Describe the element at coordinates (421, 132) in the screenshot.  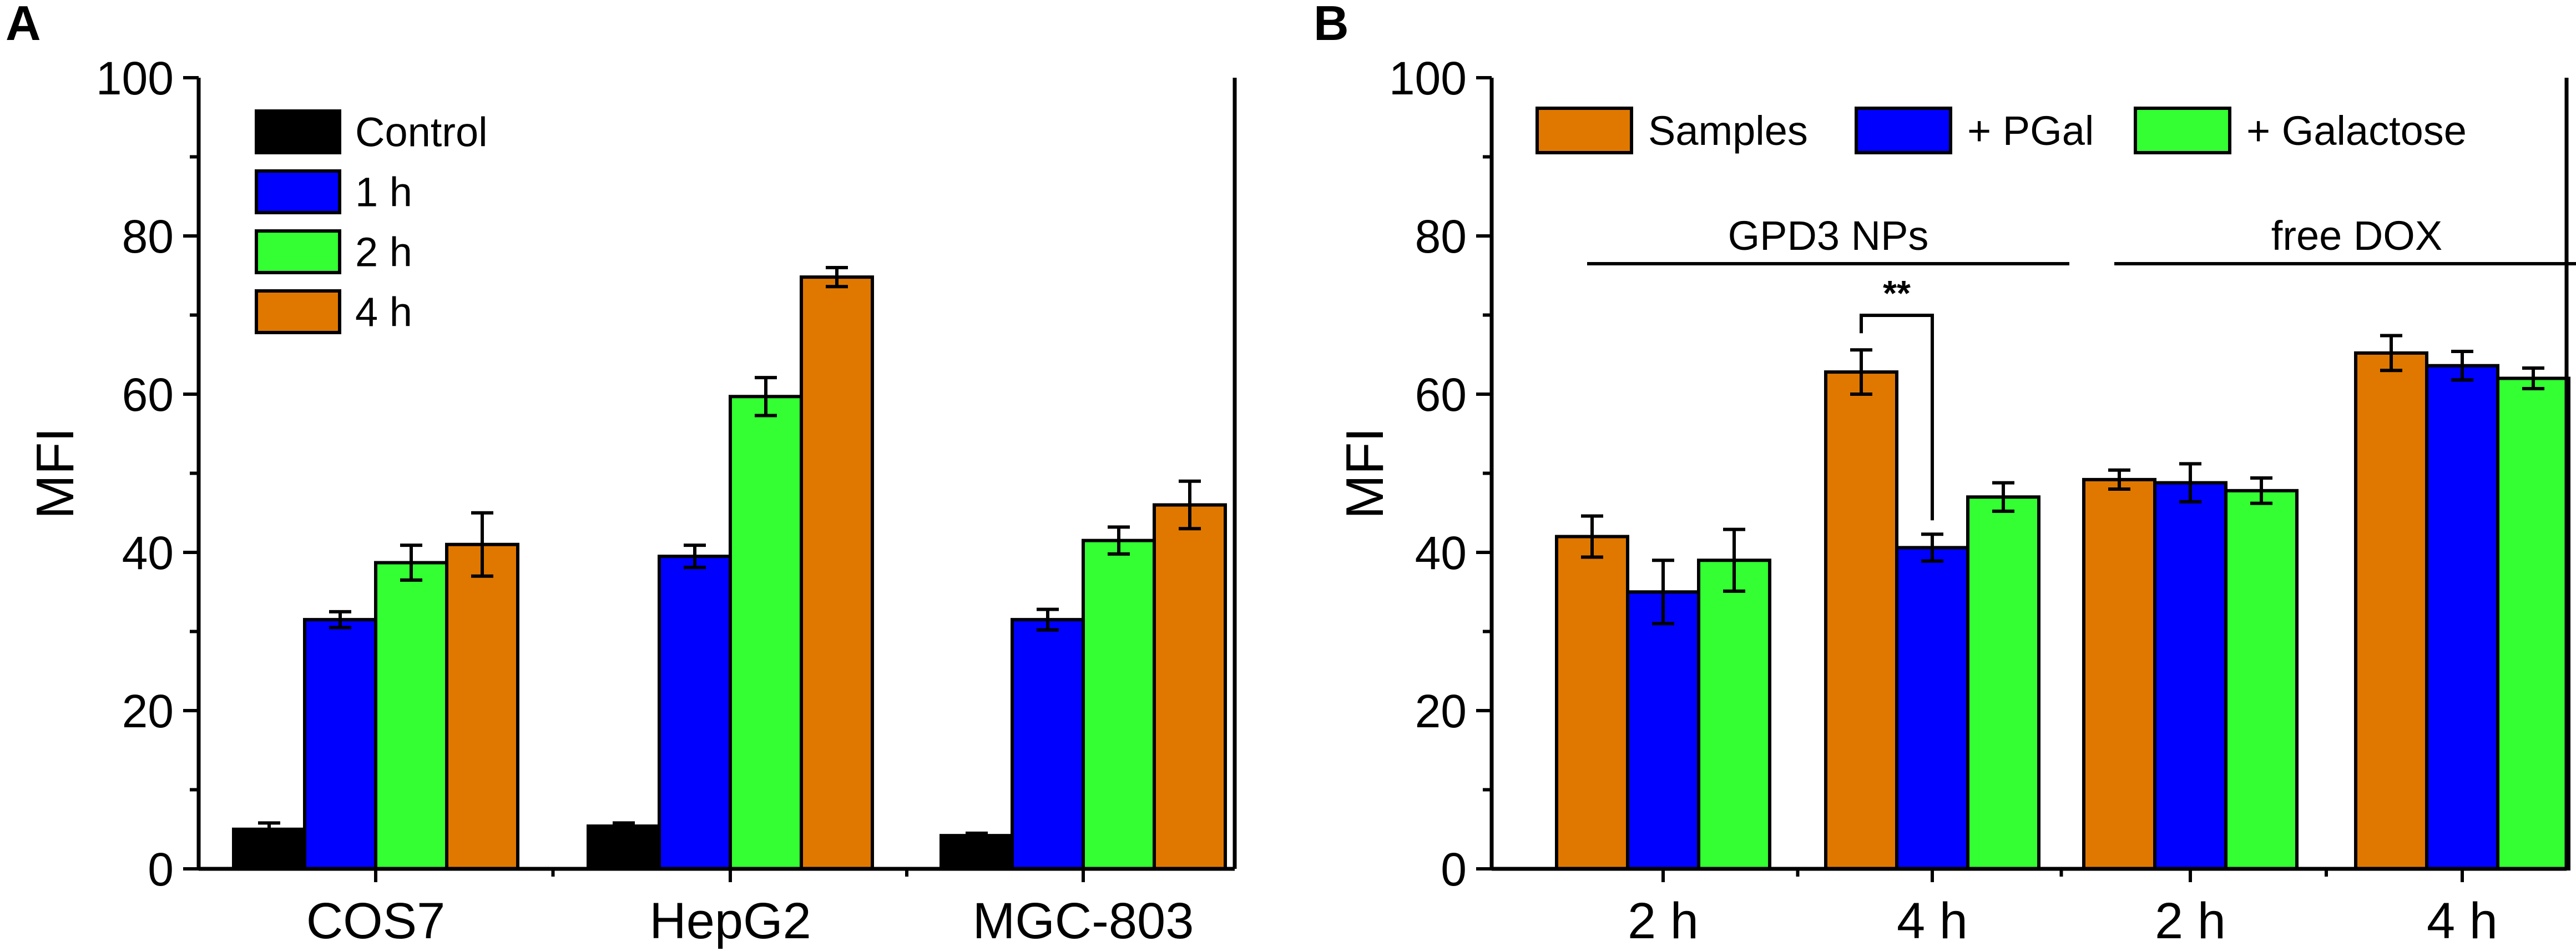
I see `legend-label: Control` at that location.